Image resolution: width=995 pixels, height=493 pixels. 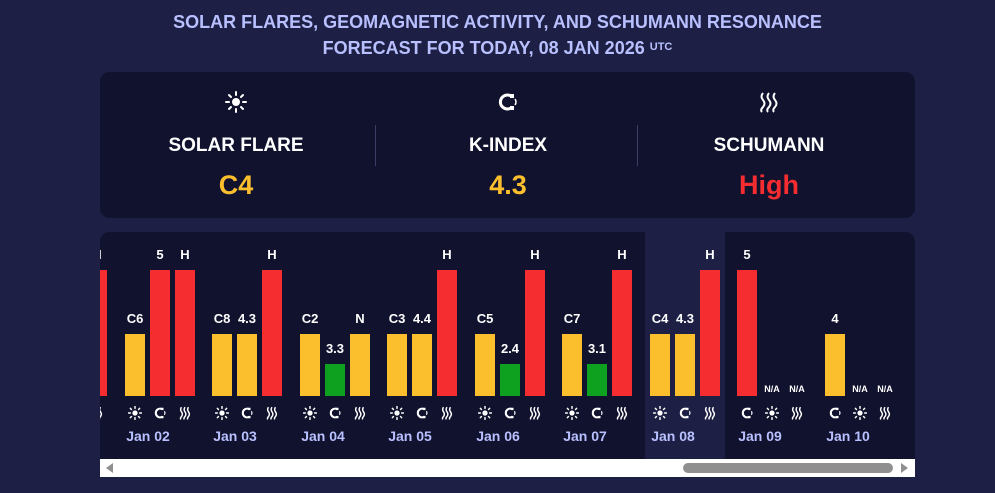 I want to click on horizontal-scrollbar, so click(x=507, y=468).